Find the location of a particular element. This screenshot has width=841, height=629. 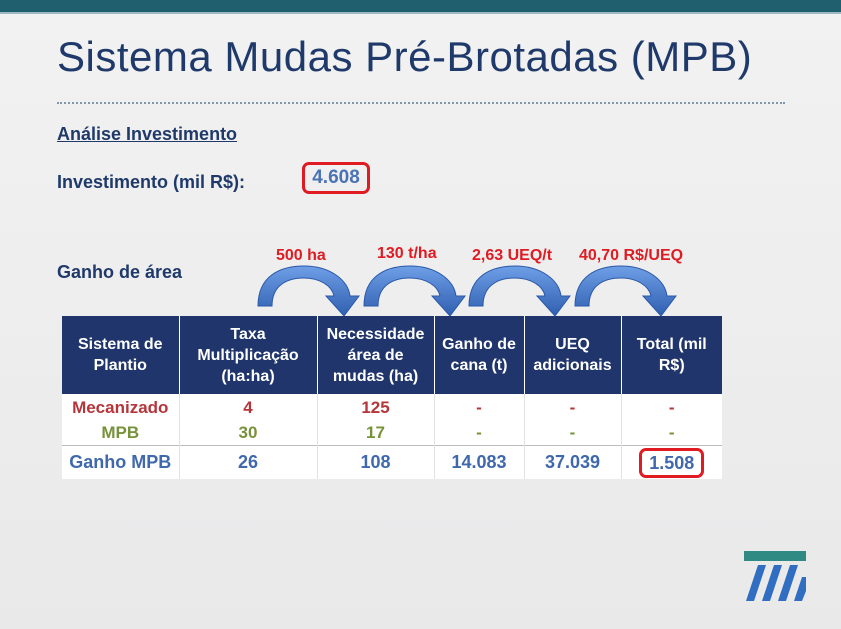

total-value-highlight: 1.508 is located at coordinates (672, 462).